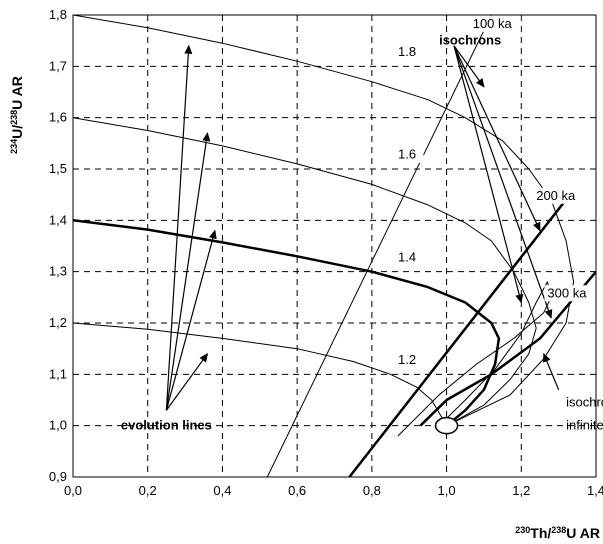 The width and height of the screenshot is (603, 544). Describe the element at coordinates (584, 402) in the screenshot. I see `annotation: isochron of` at that location.